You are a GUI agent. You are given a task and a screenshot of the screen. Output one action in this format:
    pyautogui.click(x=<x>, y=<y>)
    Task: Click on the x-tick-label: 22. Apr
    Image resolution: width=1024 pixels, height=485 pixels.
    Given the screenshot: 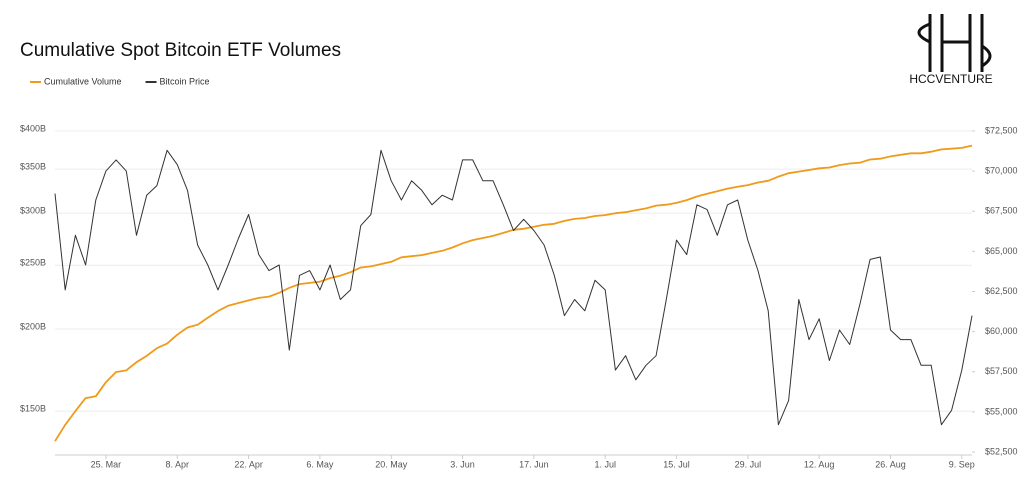 What is the action you would take?
    pyautogui.click(x=248, y=464)
    